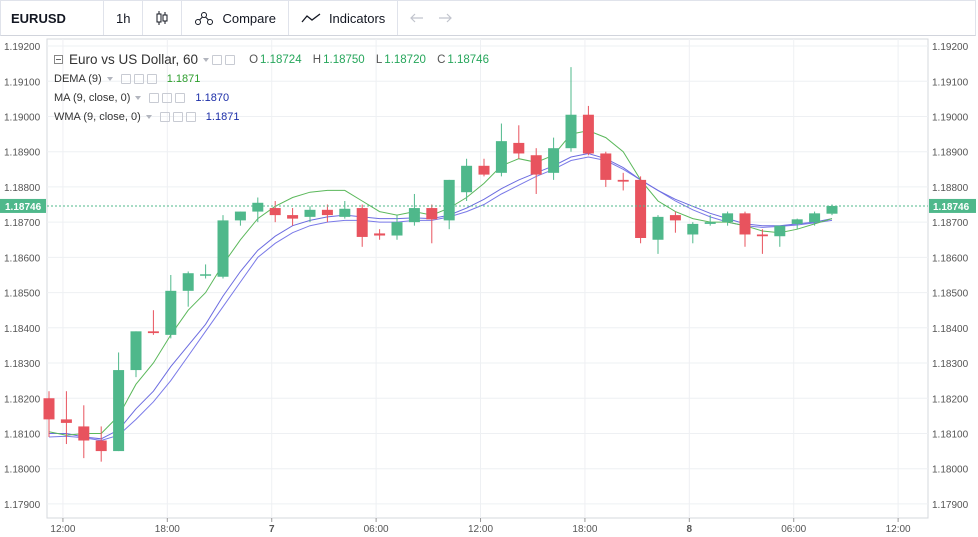 The height and width of the screenshot is (537, 978). I want to click on time-axis: 12:00 18:00 7 06:00 12:00 18:00 8 06:00 12:00, so click(480, 526).